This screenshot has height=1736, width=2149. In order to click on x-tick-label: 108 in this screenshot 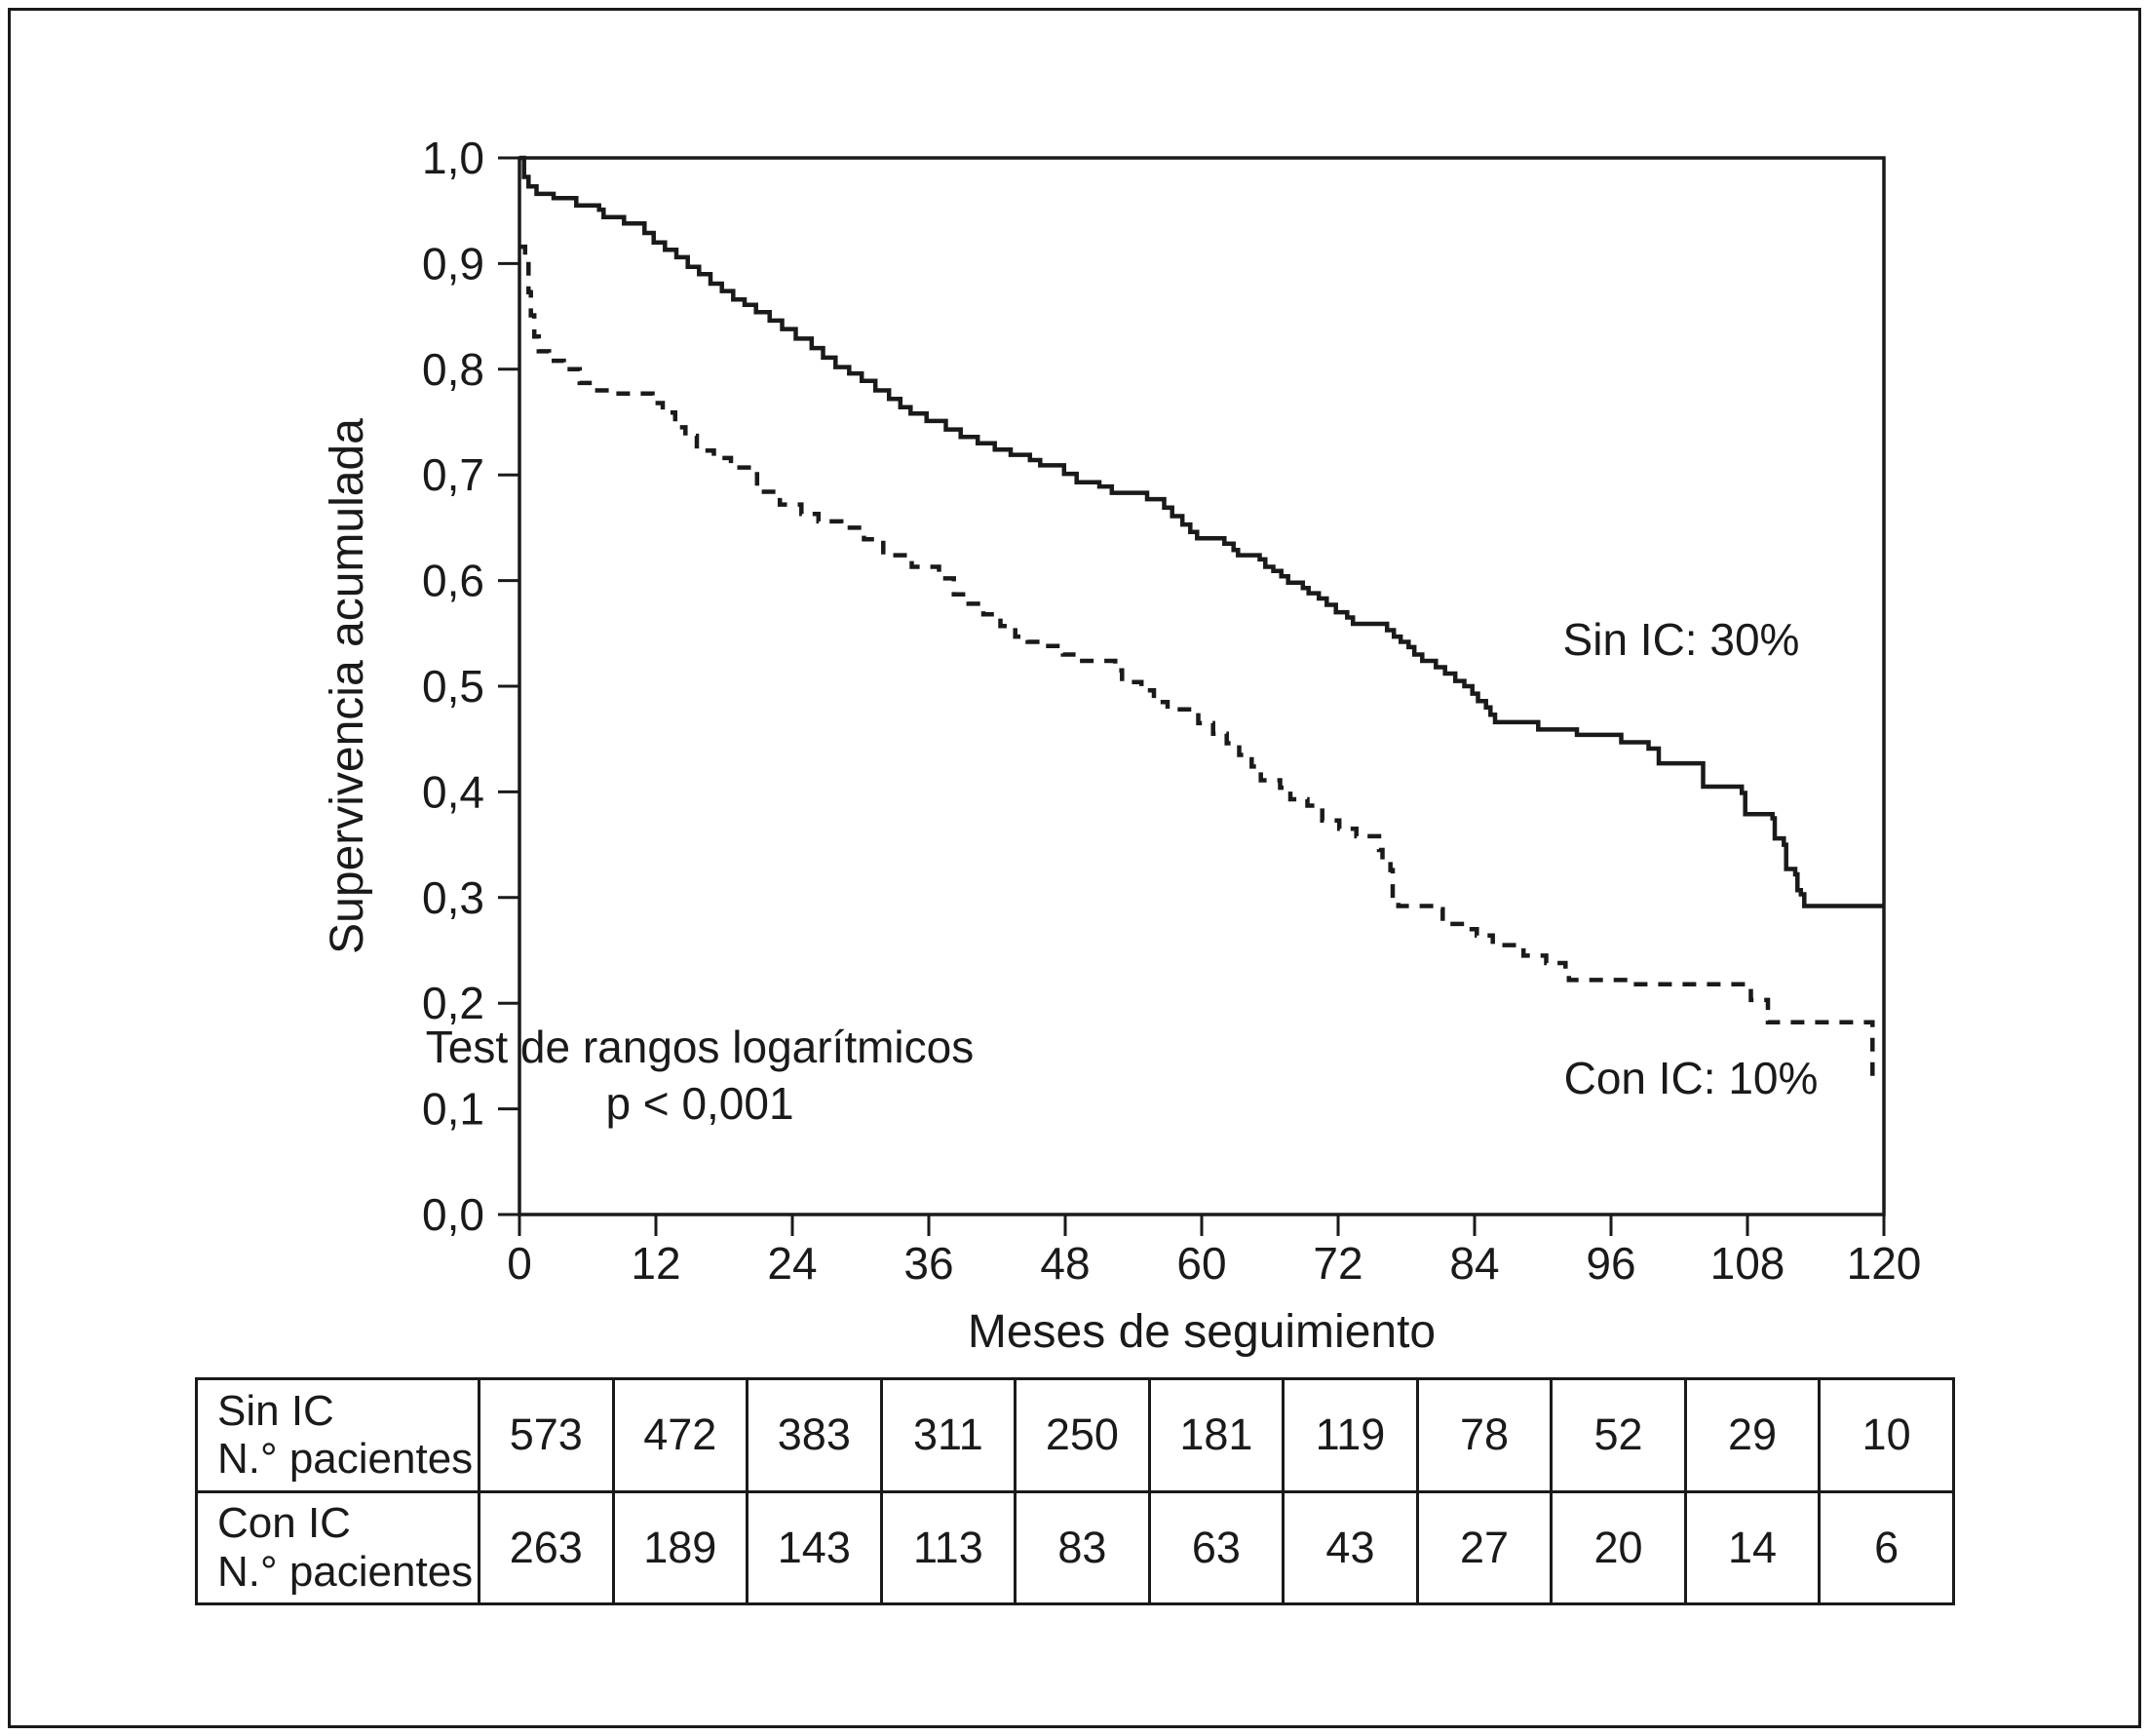, I will do `click(1747, 1263)`.